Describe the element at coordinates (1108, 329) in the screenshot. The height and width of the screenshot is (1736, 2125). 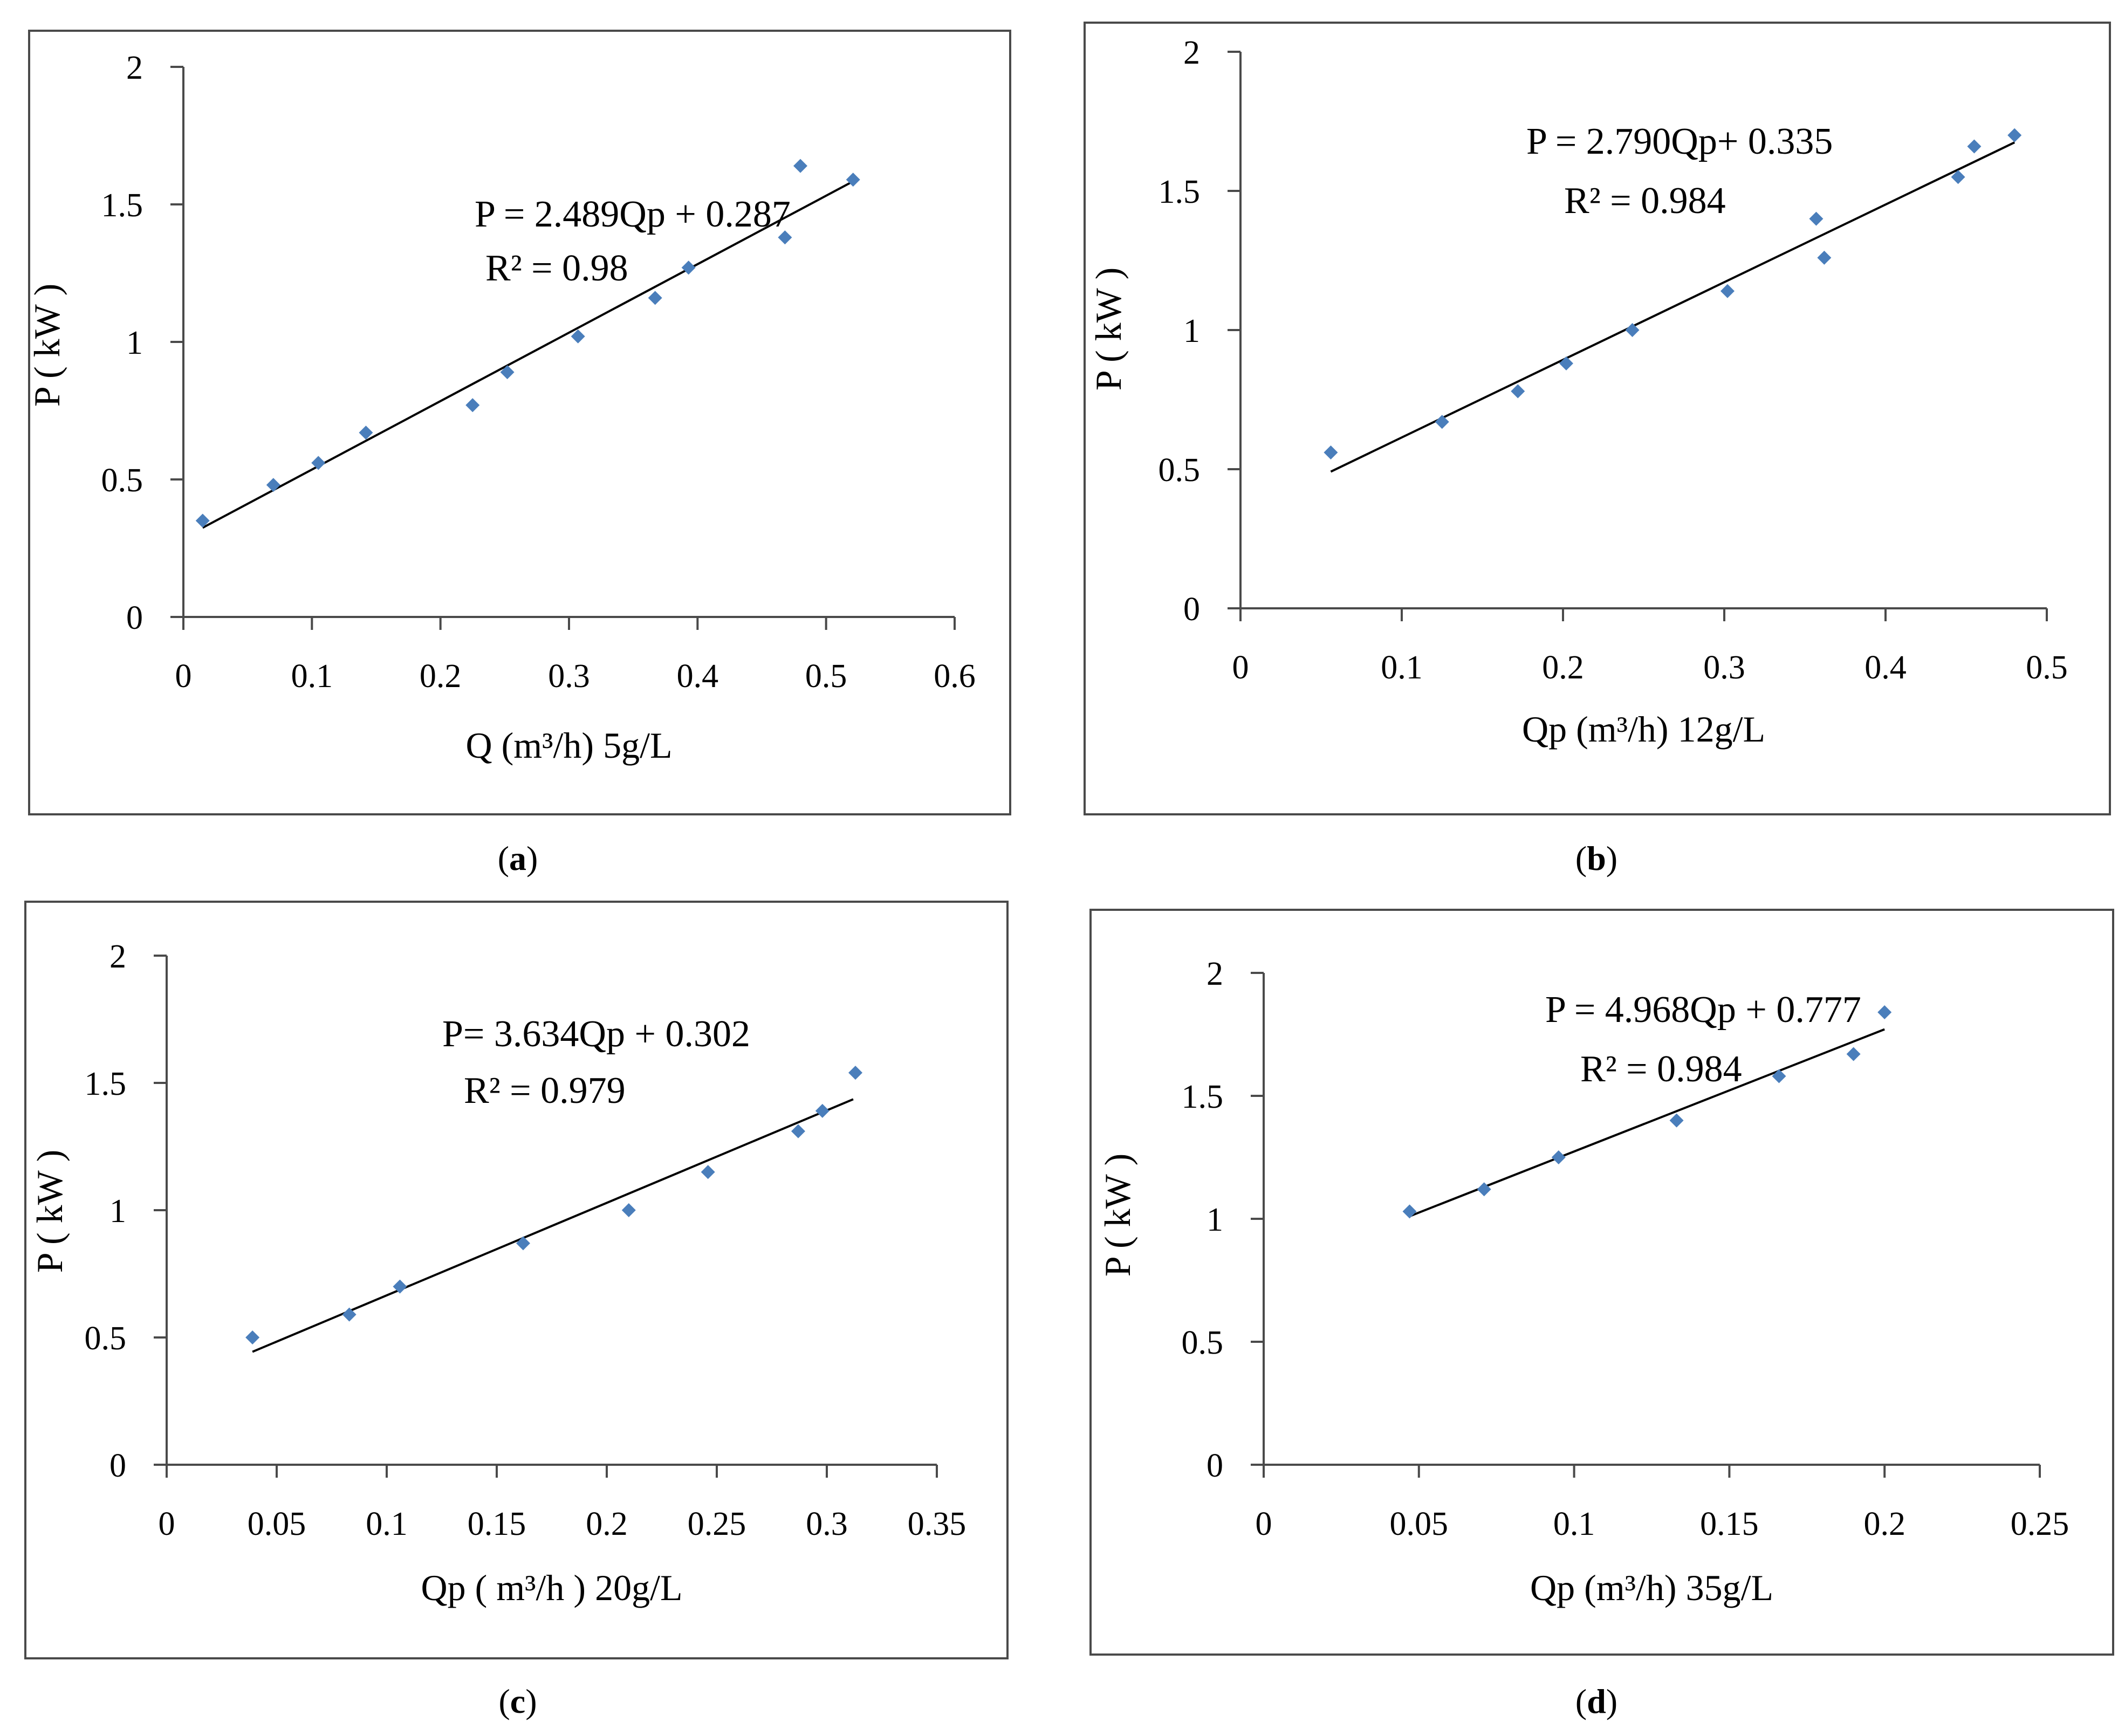
I see `panel-b-y-axis-label: P ( kW )` at that location.